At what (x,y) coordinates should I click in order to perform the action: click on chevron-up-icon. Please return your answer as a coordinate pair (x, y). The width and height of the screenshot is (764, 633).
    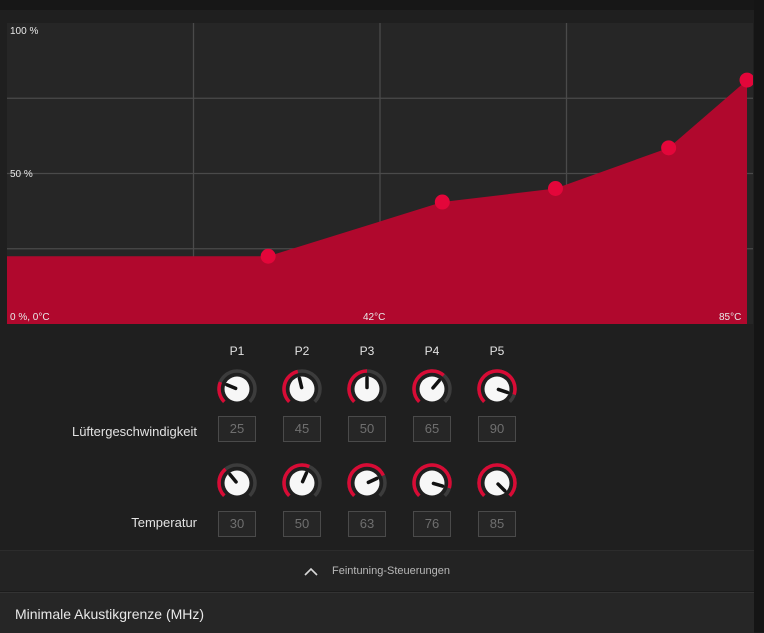
    Looking at the image, I should click on (311, 571).